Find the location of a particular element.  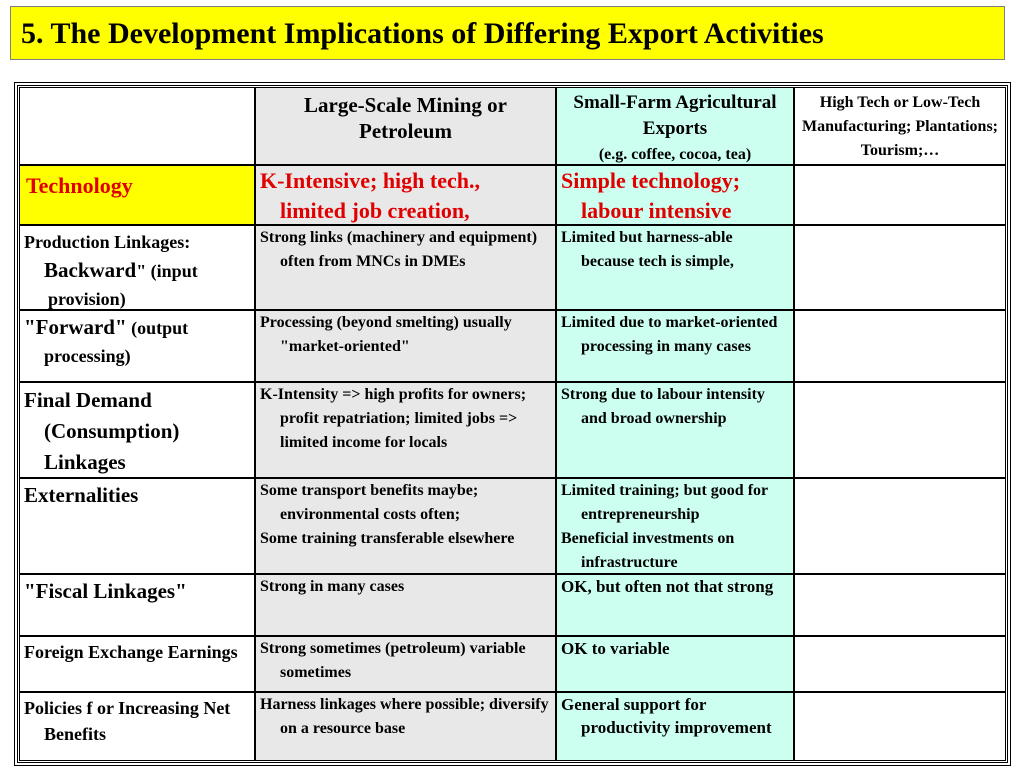

row-forward-label-2: (output processing) is located at coordinates (116, 342).